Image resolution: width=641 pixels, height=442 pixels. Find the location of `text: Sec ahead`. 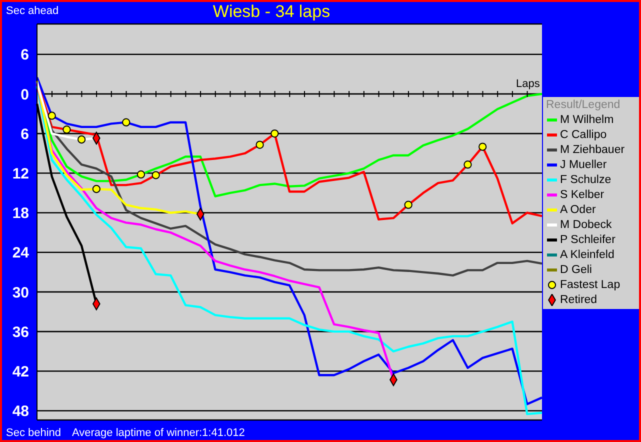

text: Sec ahead is located at coordinates (32, 11).